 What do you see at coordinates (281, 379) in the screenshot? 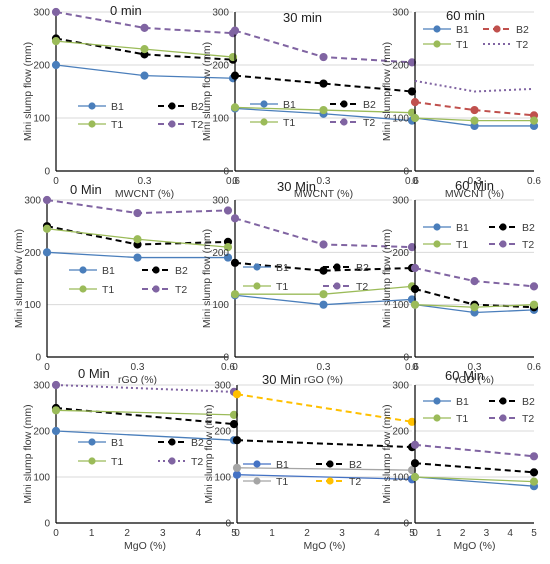
I see `panel-title: 30 Min` at bounding box center [281, 379].